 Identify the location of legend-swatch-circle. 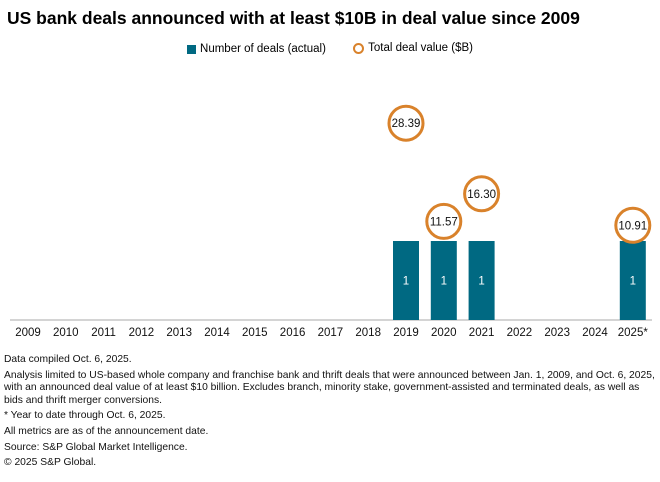
(359, 48).